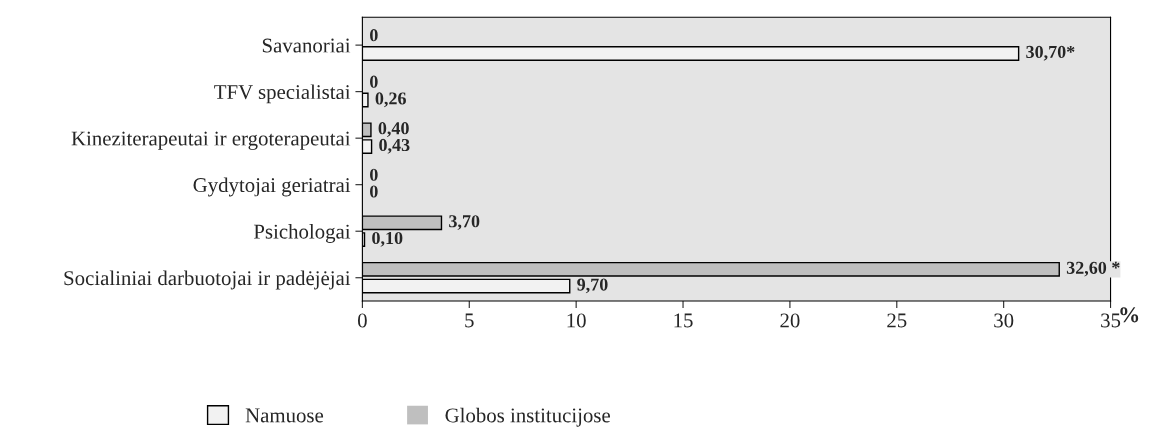 Image resolution: width=1169 pixels, height=430 pixels. Describe the element at coordinates (272, 187) in the screenshot. I see `y-tick-label: Gydytojai geriatrai` at that location.